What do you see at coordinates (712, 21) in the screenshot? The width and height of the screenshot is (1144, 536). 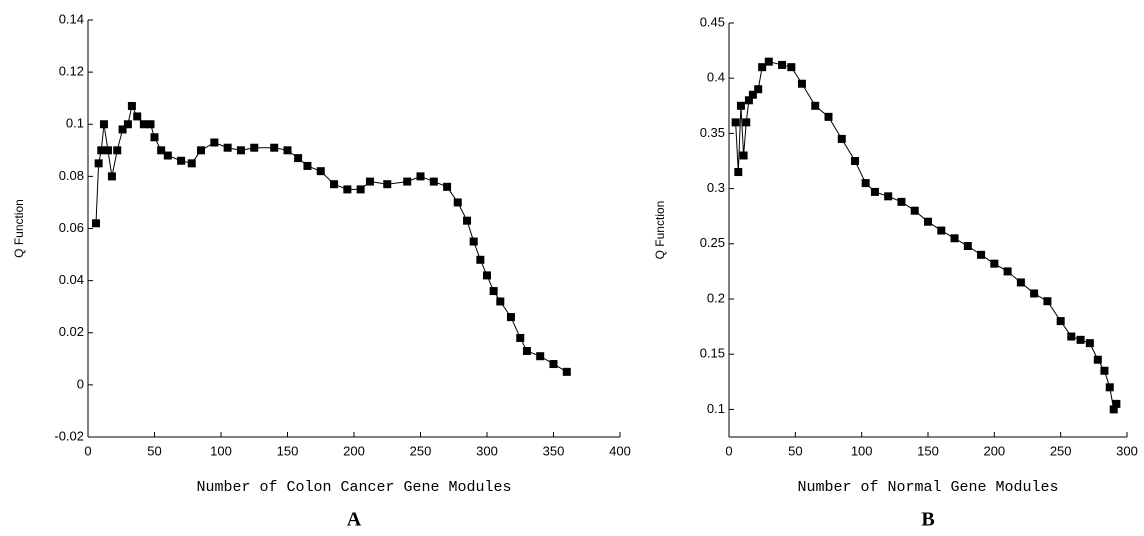 I see `y-tick-label: 0.45` at bounding box center [712, 21].